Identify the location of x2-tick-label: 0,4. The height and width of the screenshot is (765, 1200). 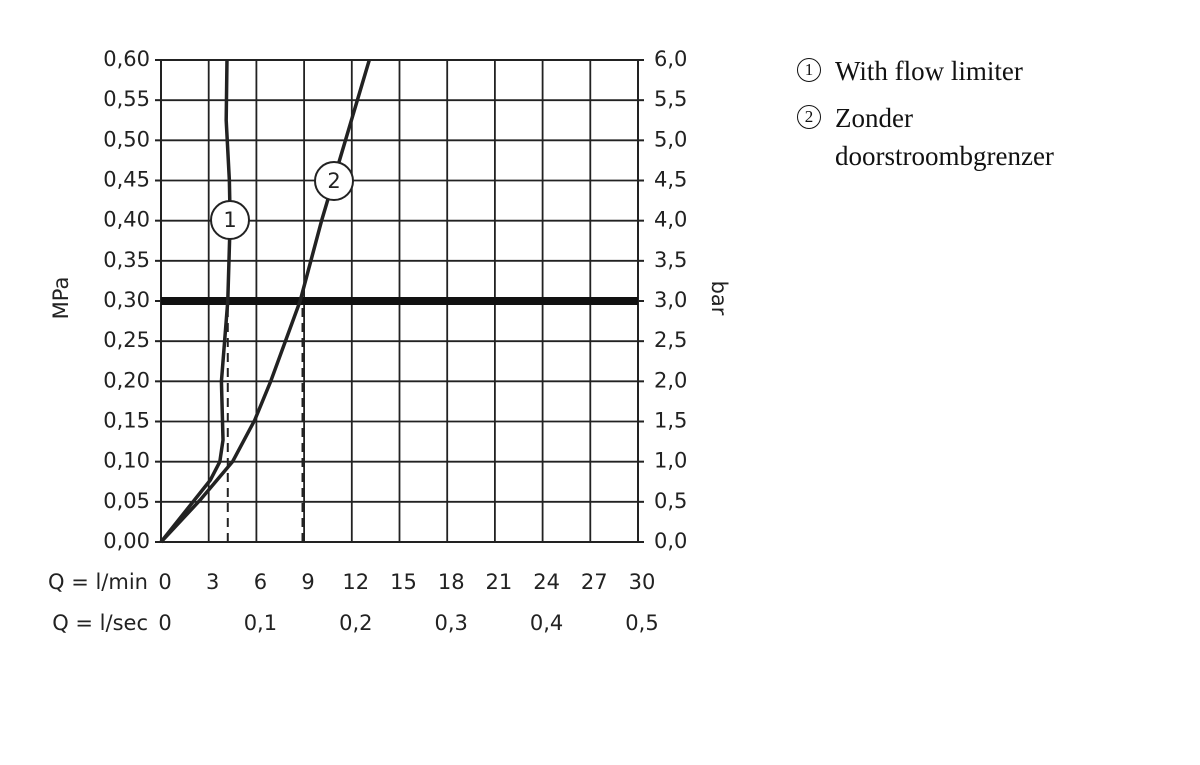
(546, 623).